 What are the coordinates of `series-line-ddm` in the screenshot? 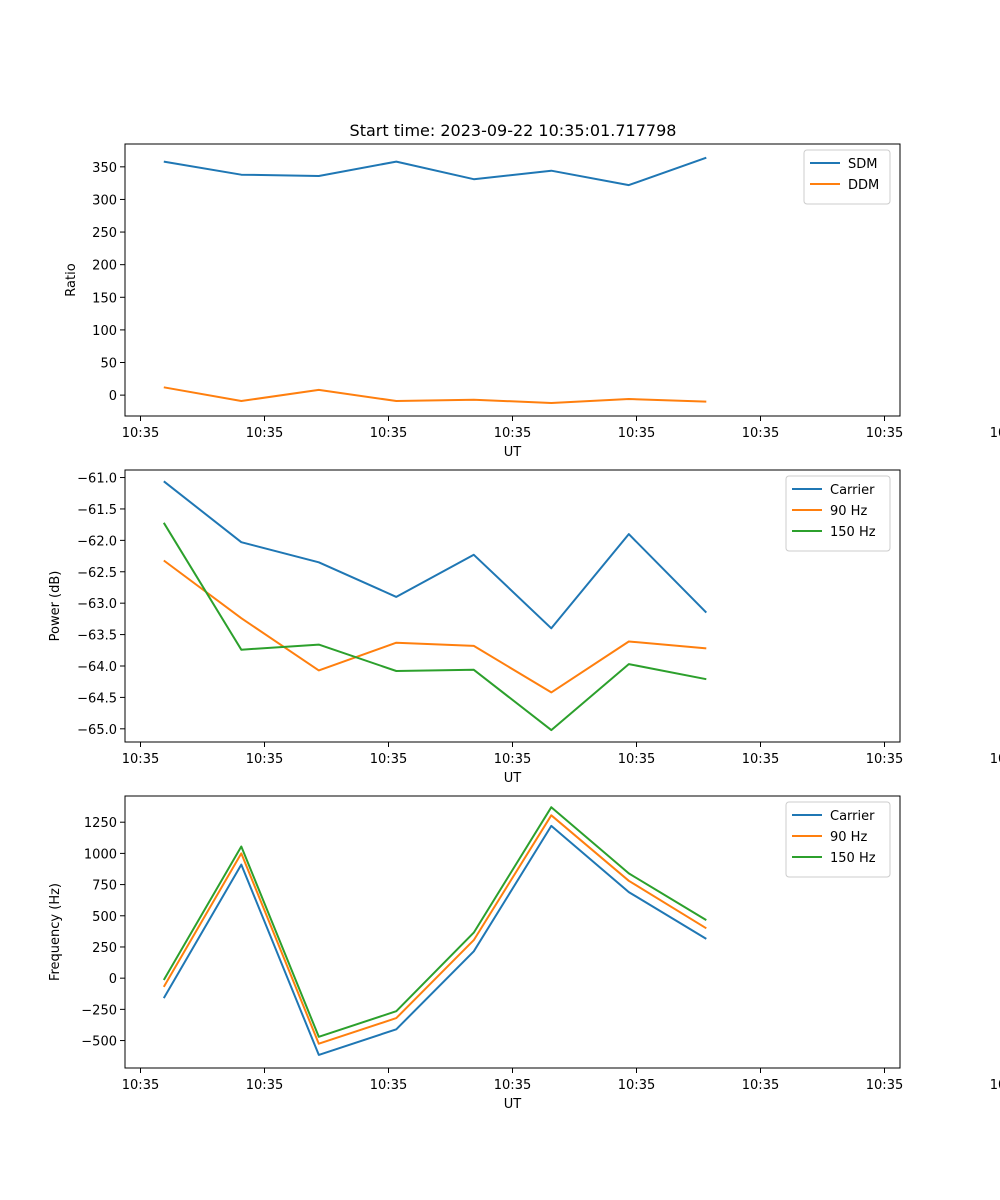 It's located at (435, 395).